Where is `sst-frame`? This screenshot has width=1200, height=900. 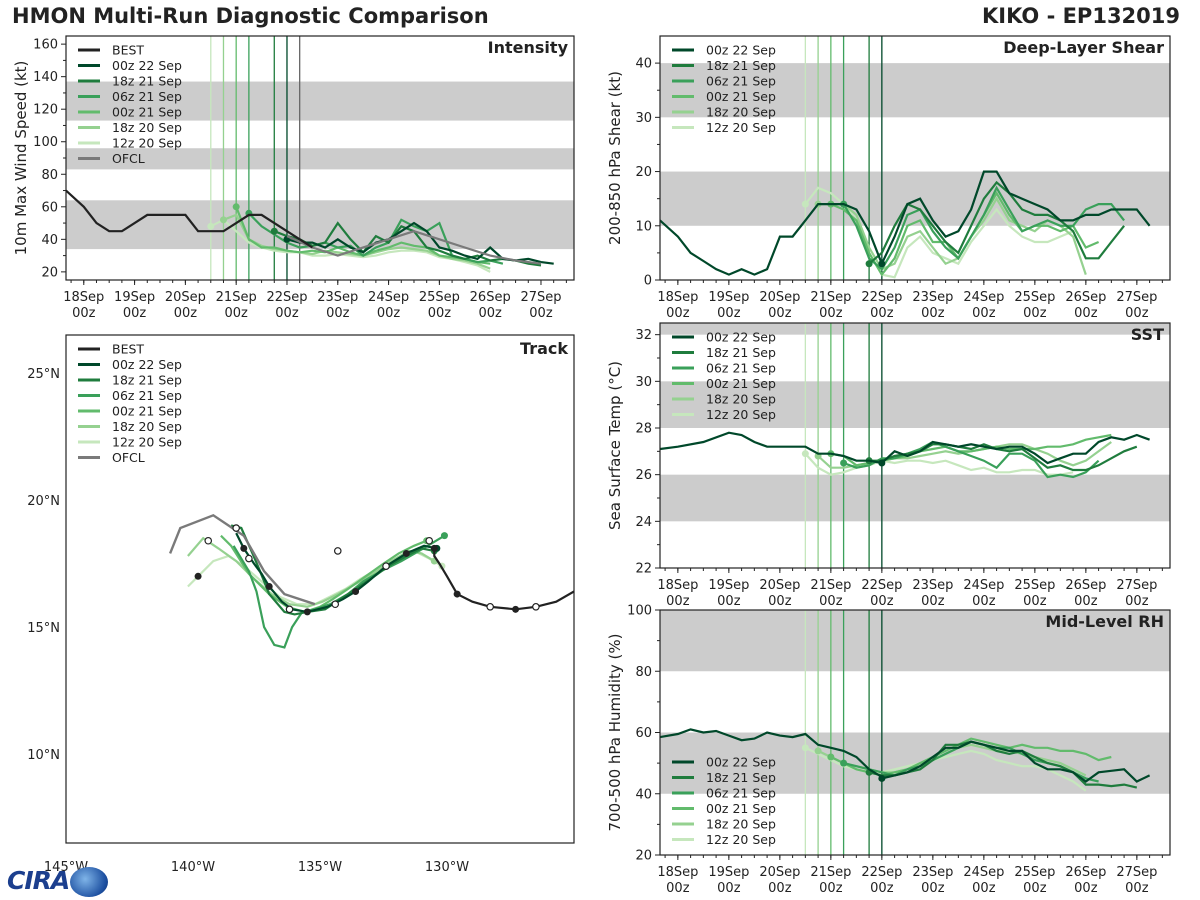
sst-frame is located at coordinates (915, 445).